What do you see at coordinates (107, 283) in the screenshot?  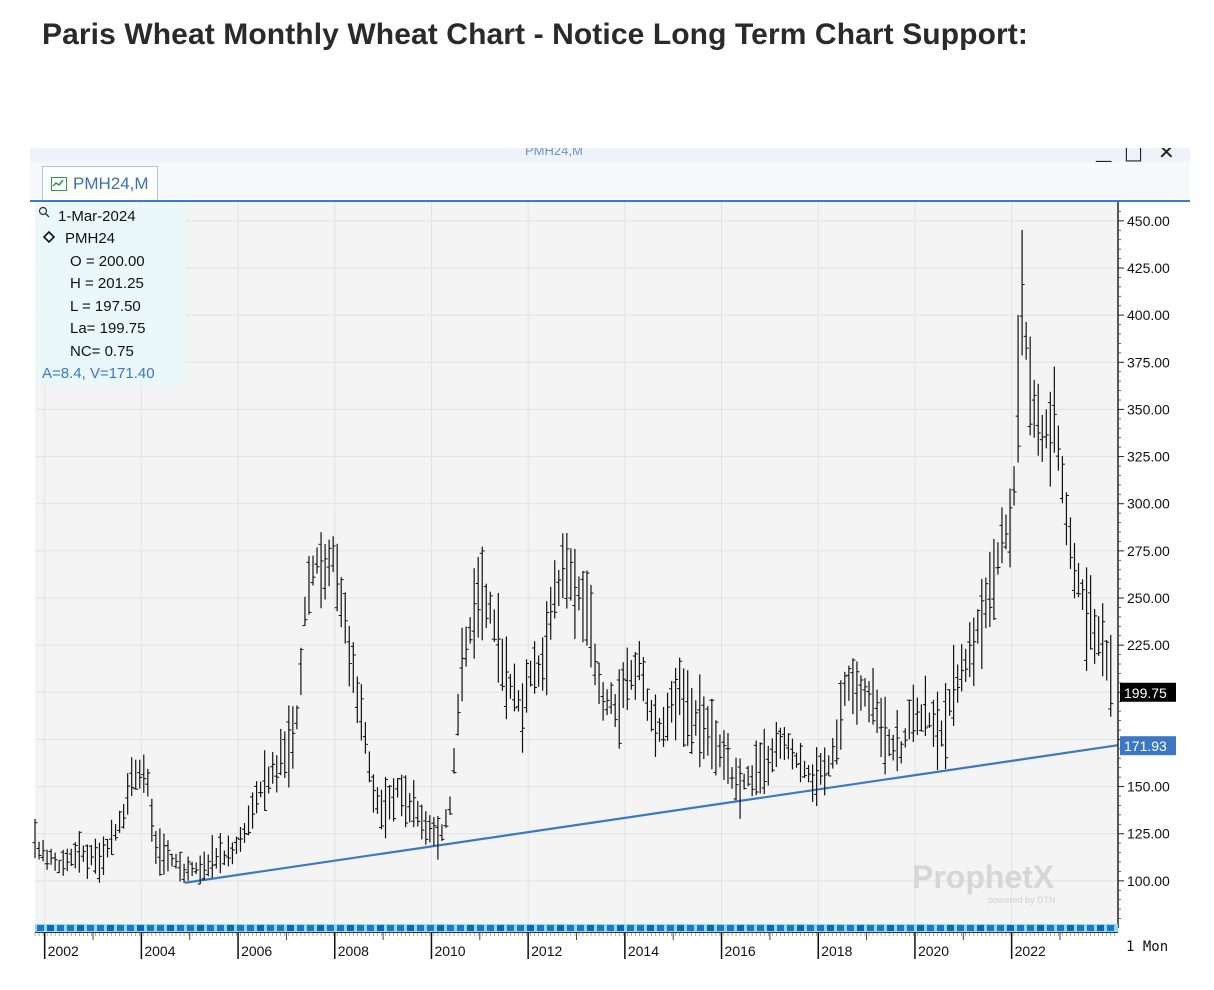 I see `info-high: H = 201.25` at bounding box center [107, 283].